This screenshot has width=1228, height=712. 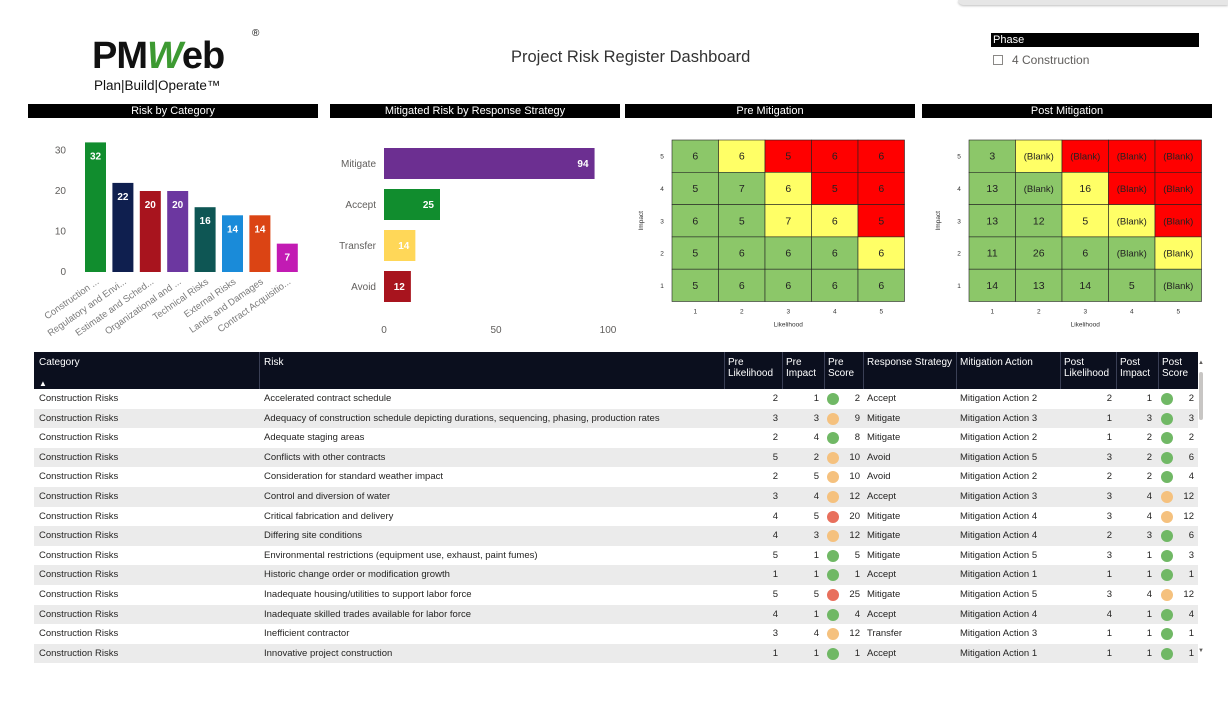 I want to click on x-tick-label: 100, so click(x=608, y=330).